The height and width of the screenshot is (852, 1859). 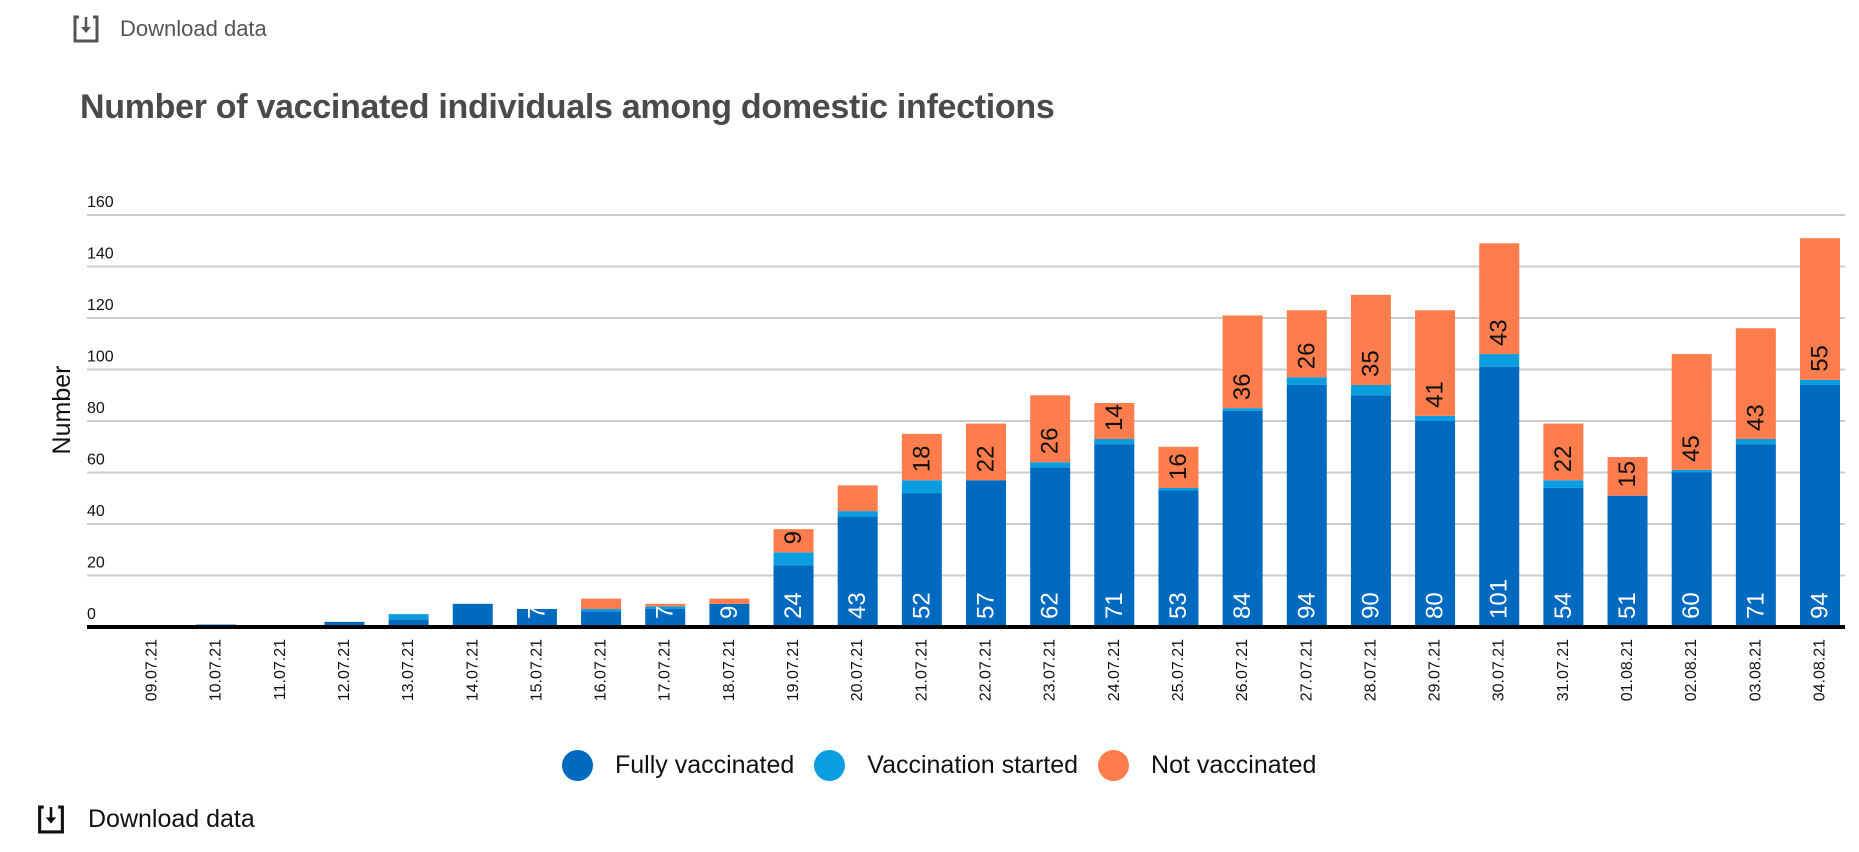 What do you see at coordinates (1435, 418) in the screenshot?
I see `bar-started-29.07.21` at bounding box center [1435, 418].